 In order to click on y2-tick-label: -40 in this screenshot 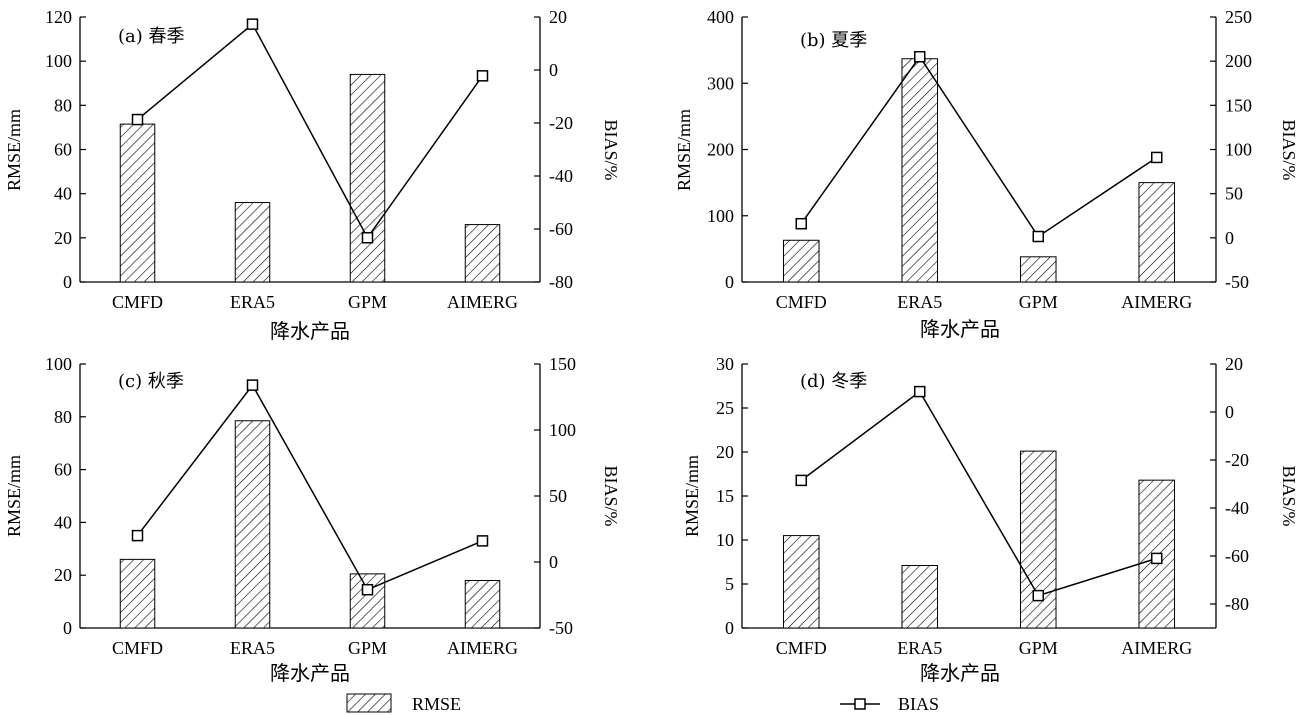, I will do `click(1237, 508)`.